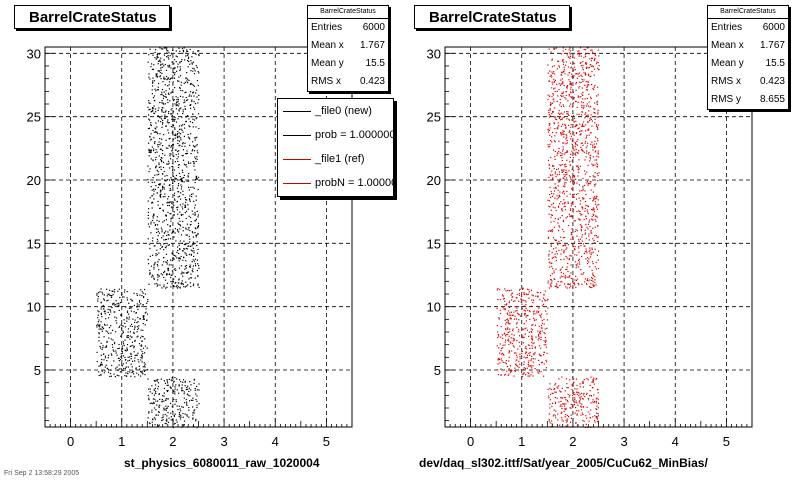  Describe the element at coordinates (297, 111) in the screenshot. I see `legend-line-swatch` at that location.